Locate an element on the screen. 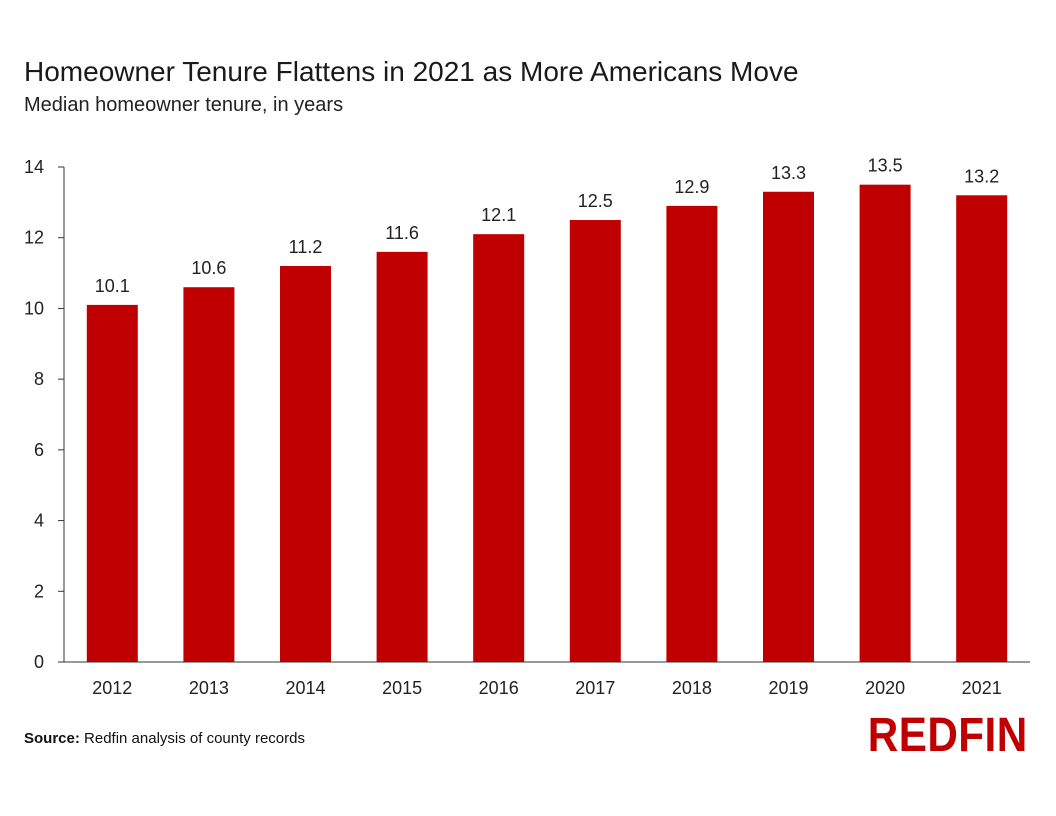  x-tick-label: 2021 is located at coordinates (982, 688).